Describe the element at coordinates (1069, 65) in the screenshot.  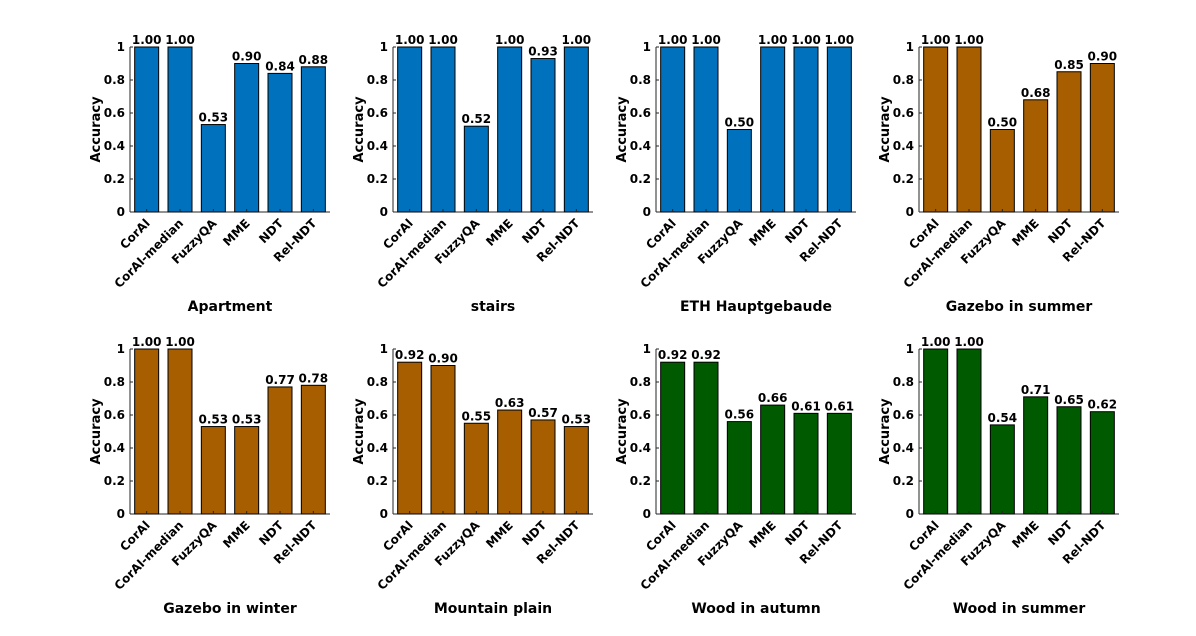
I see `value-label: 0.85` at that location.